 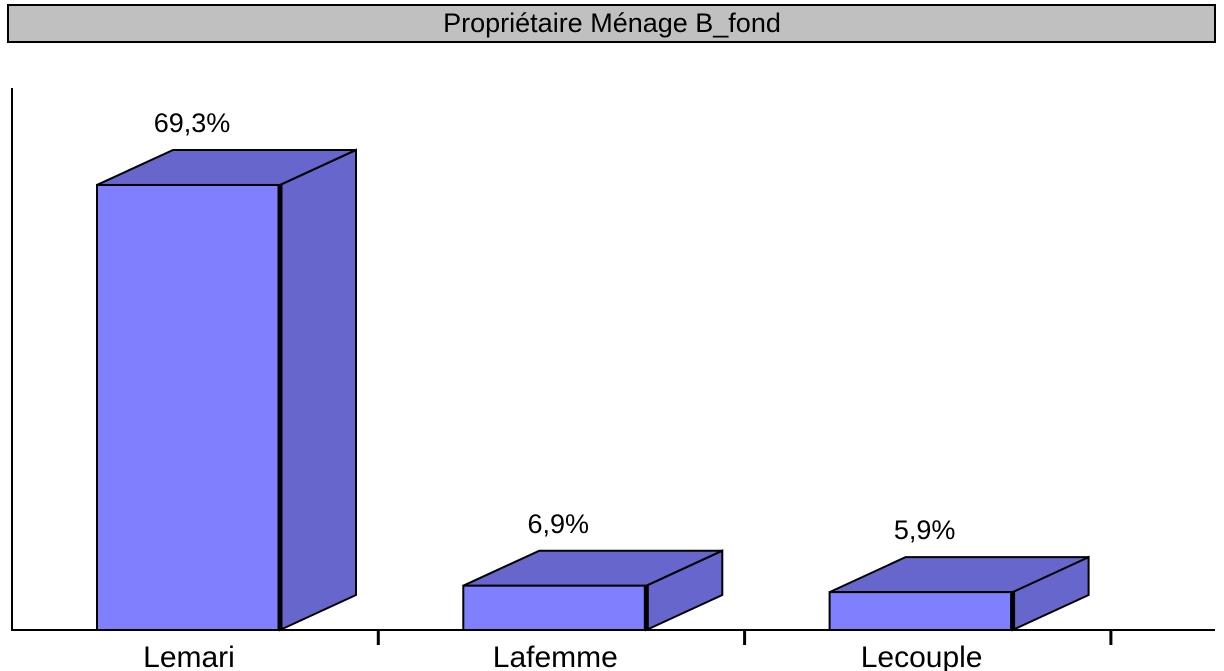 What do you see at coordinates (559, 524) in the screenshot?
I see `value-label: 6,9%` at bounding box center [559, 524].